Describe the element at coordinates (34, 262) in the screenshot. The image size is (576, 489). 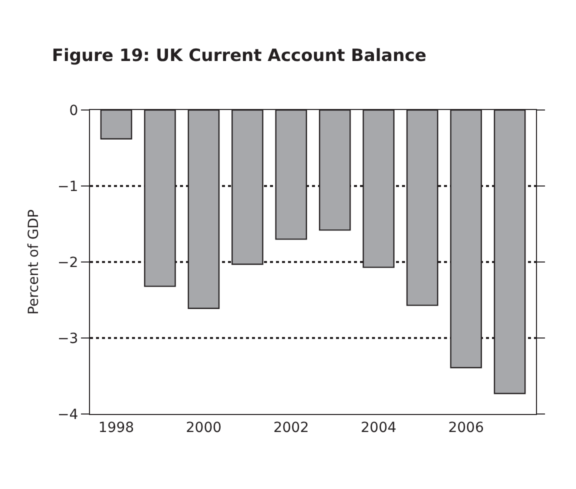
I see `y-axis-title: Percent of GDP` at that location.